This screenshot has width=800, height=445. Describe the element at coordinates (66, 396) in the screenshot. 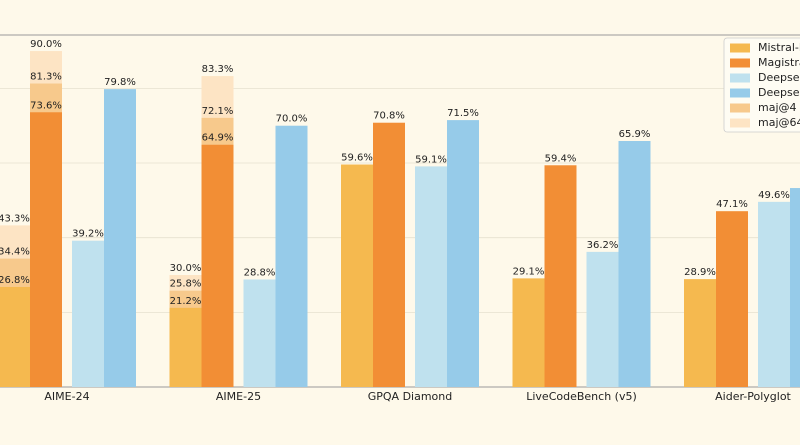

I see `x-tick-label: AIME-24` at that location.